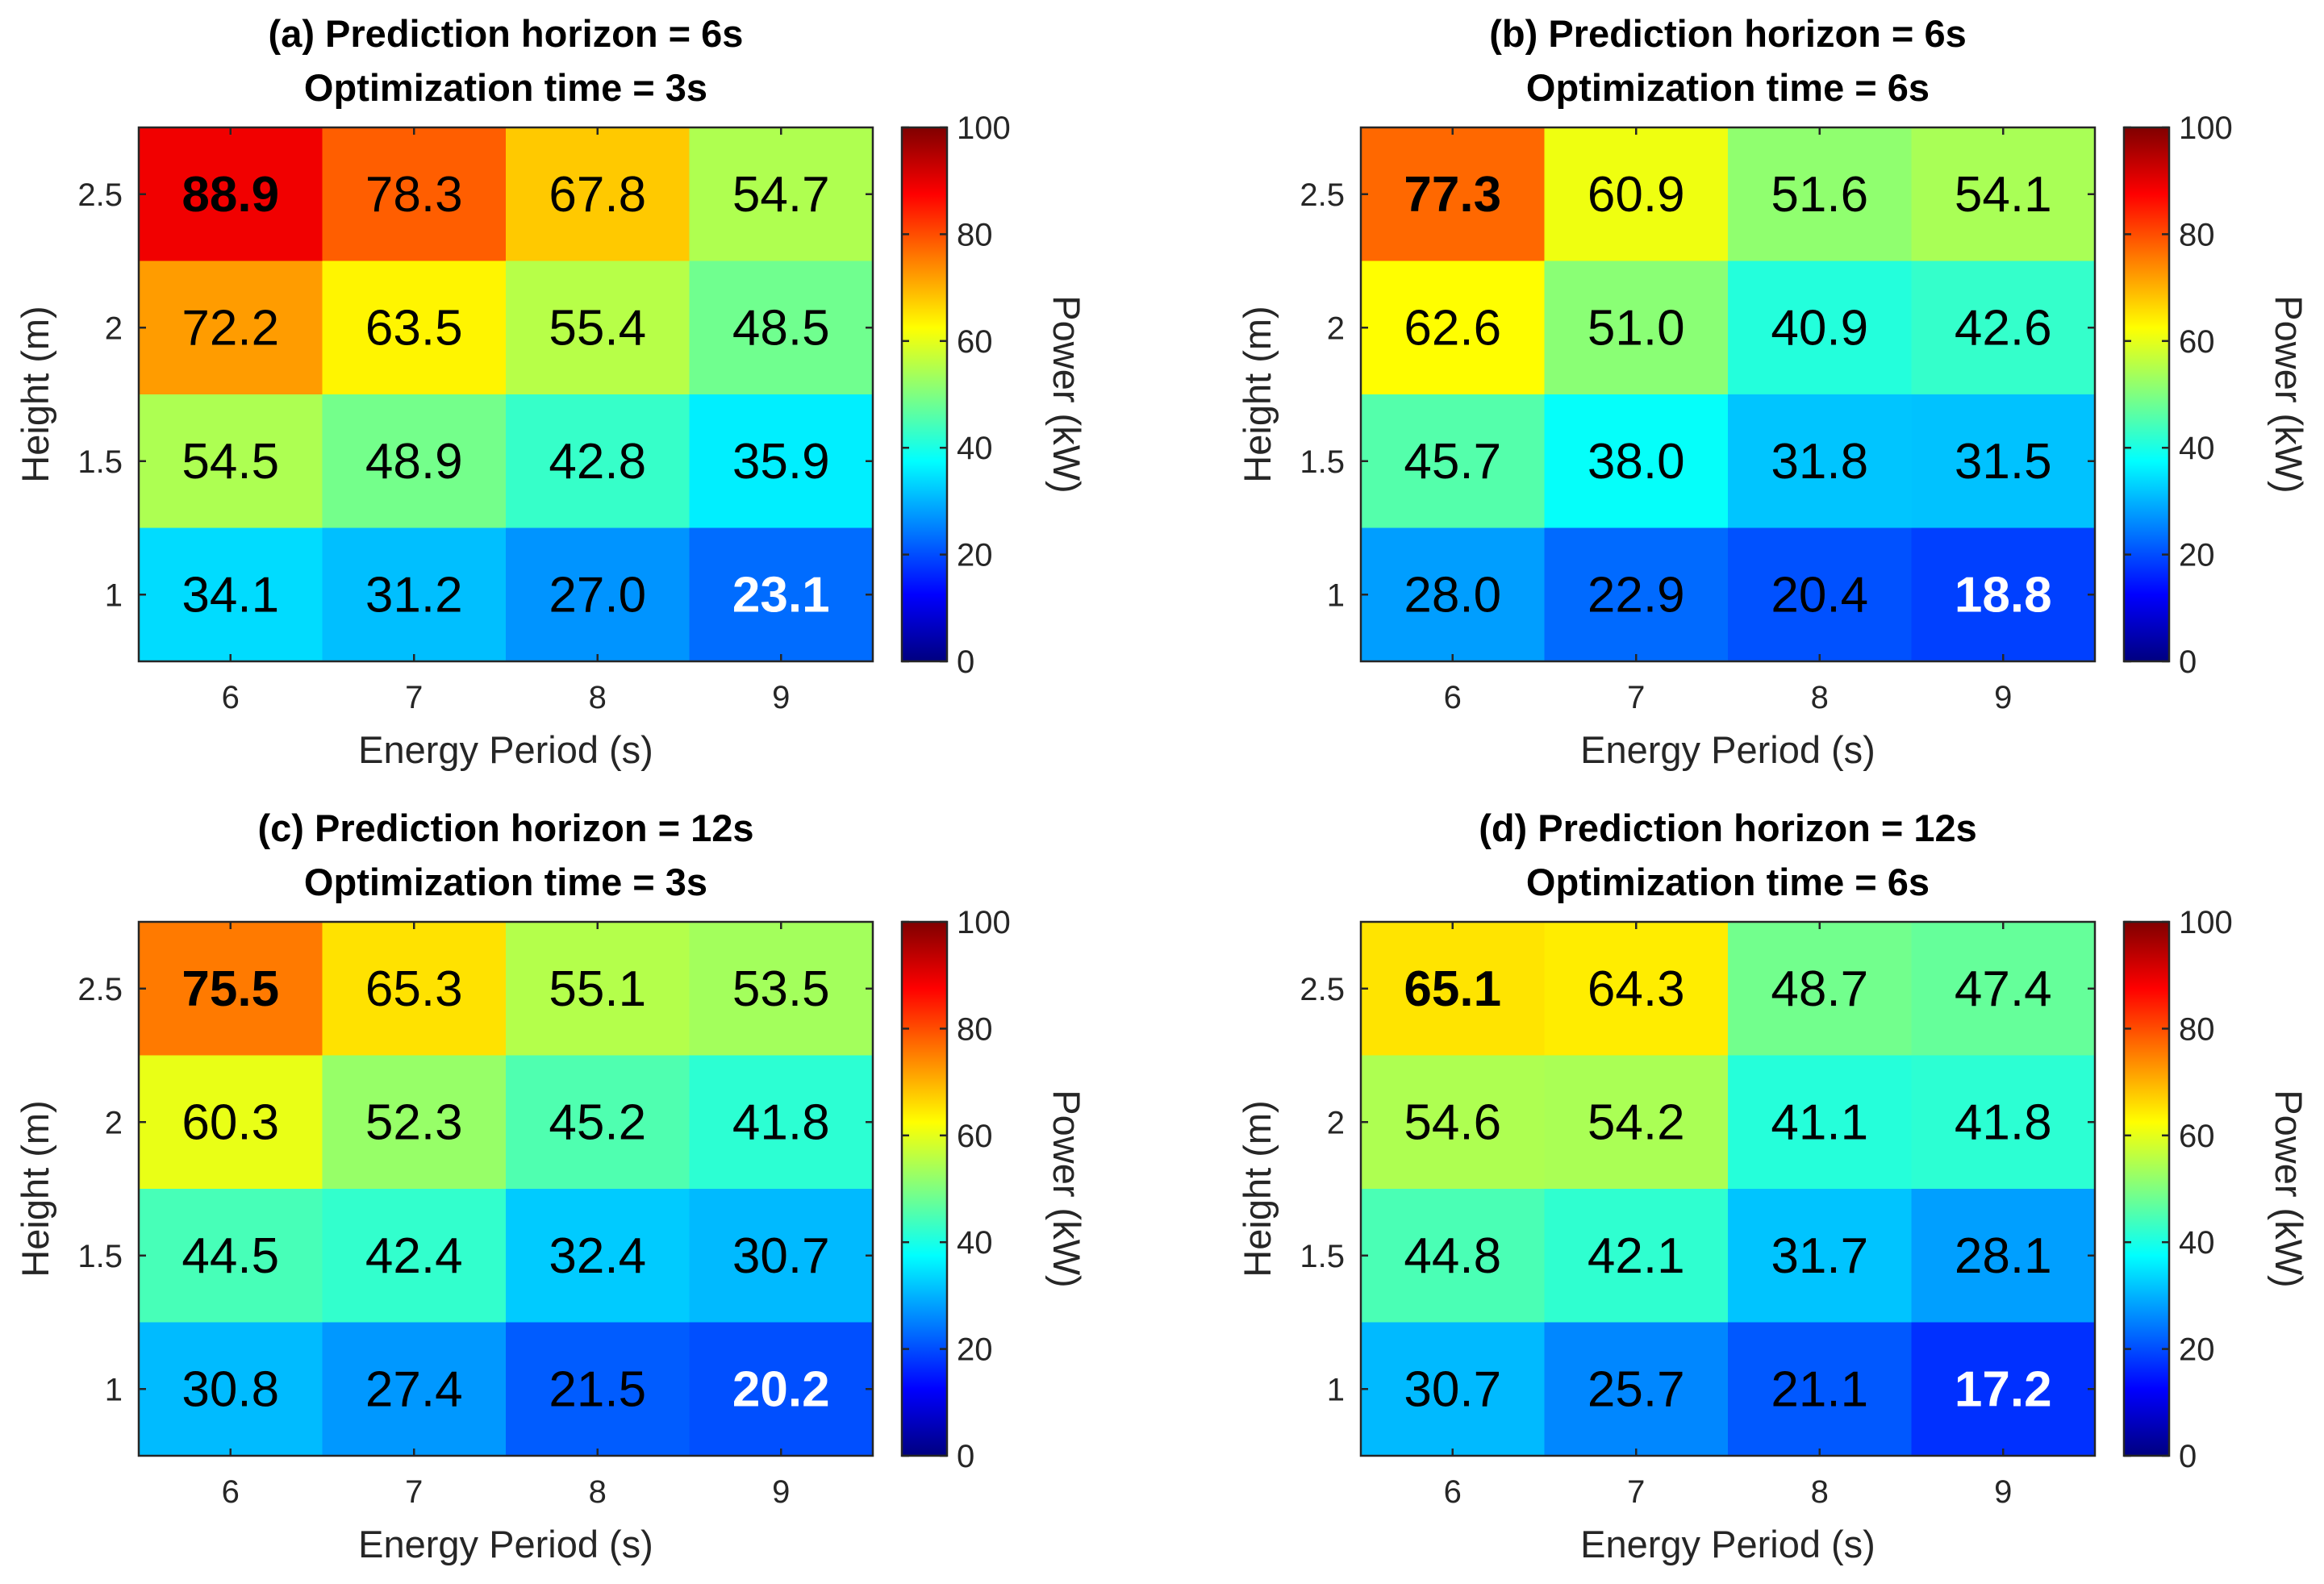 This screenshot has height=1584, width=2324. Describe the element at coordinates (781, 1492) in the screenshot. I see `x-tick-label: 9` at that location.